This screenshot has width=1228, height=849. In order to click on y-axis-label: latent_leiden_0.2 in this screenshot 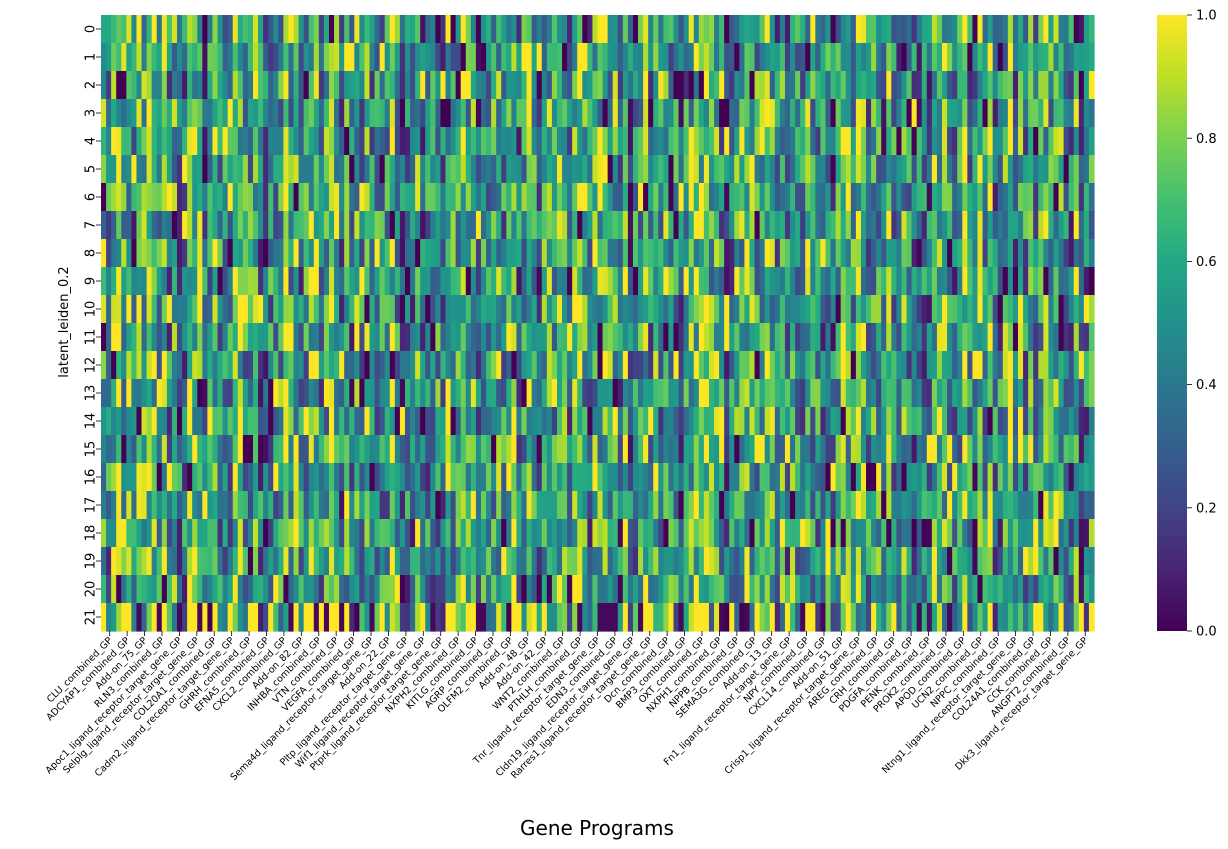, I will do `click(64, 321)`.